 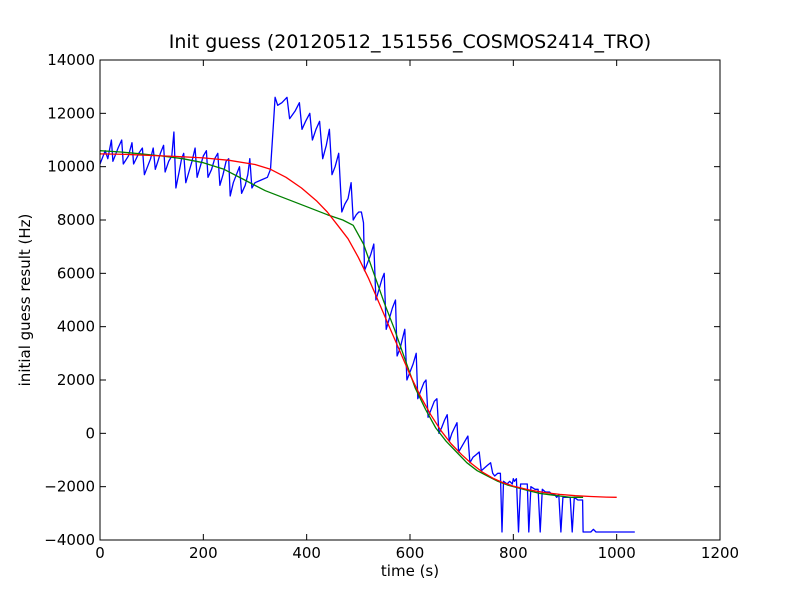 What do you see at coordinates (203, 553) in the screenshot?
I see `x-tick-label: 200` at bounding box center [203, 553].